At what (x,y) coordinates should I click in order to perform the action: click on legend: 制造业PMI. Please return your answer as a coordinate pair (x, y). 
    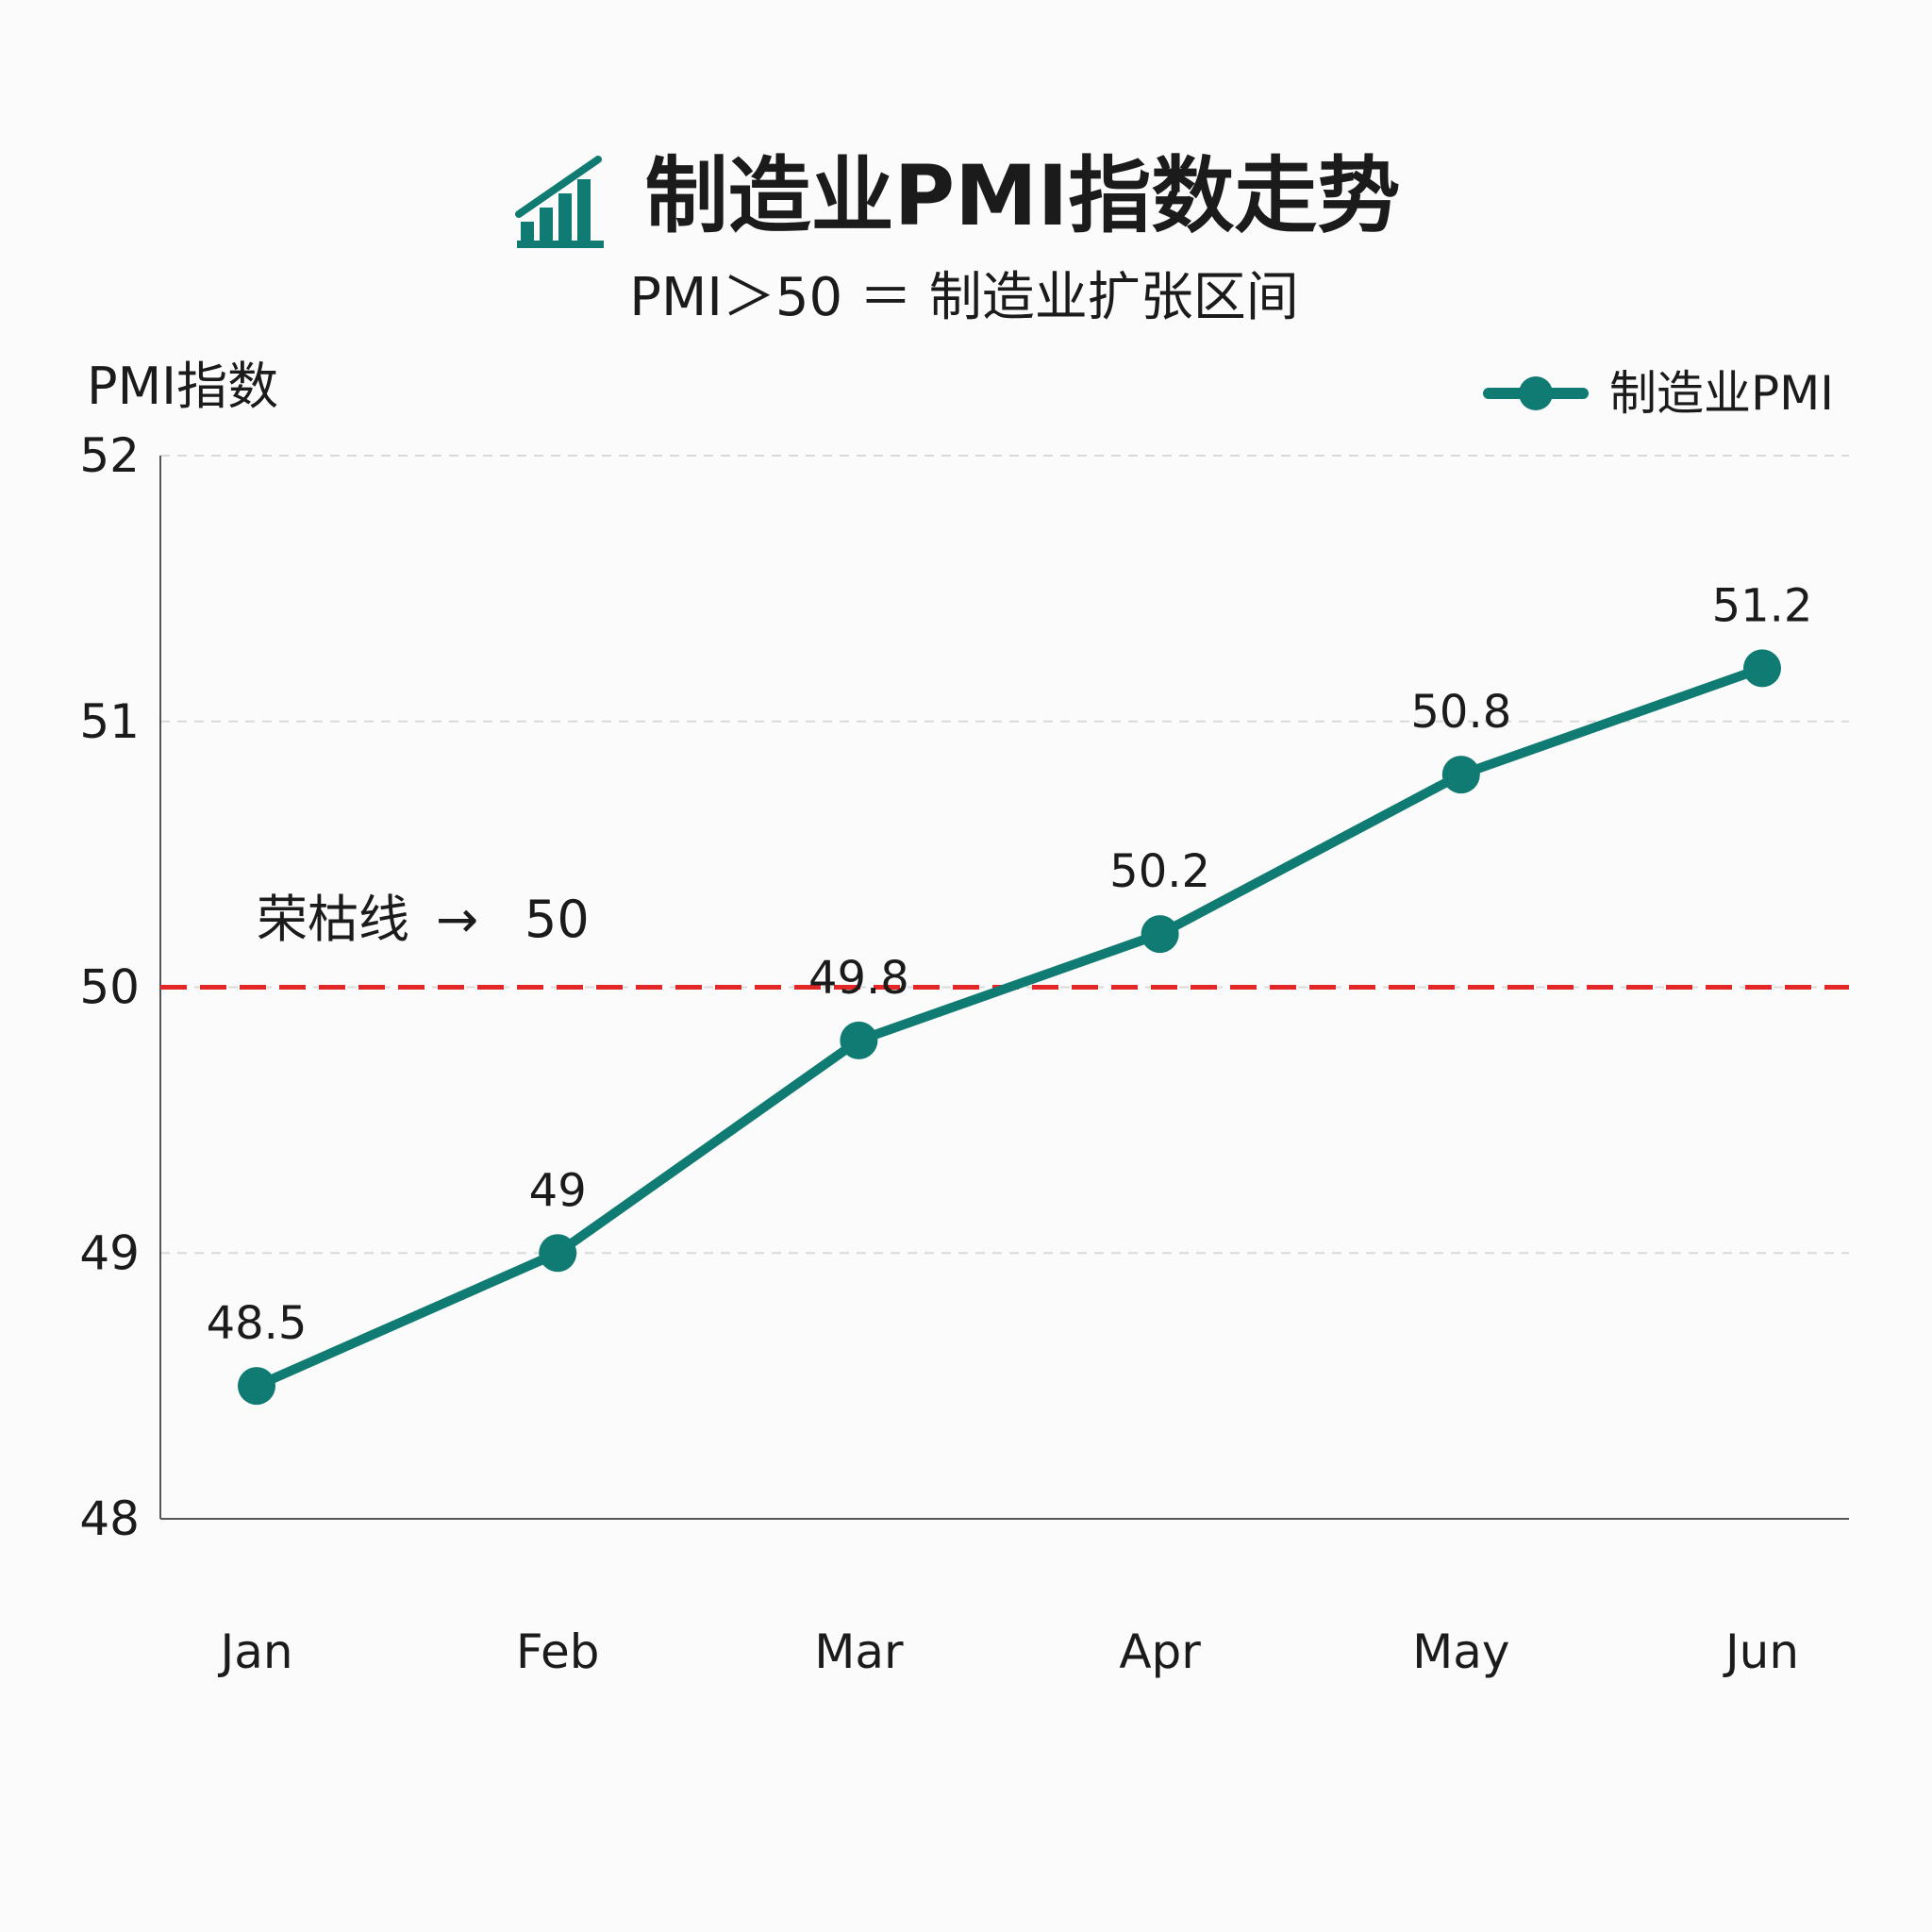
    Looking at the image, I should click on (1659, 394).